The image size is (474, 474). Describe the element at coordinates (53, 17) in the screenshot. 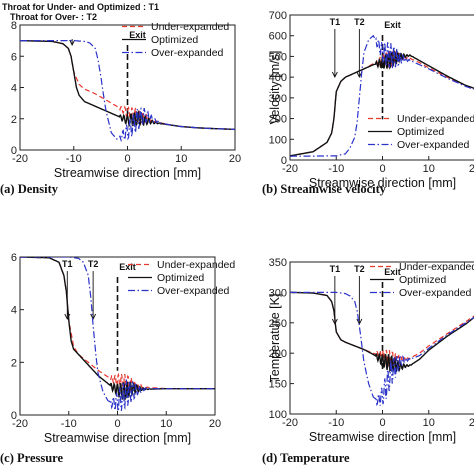

I see `throat-note: Throat for Over- : T2` at that location.